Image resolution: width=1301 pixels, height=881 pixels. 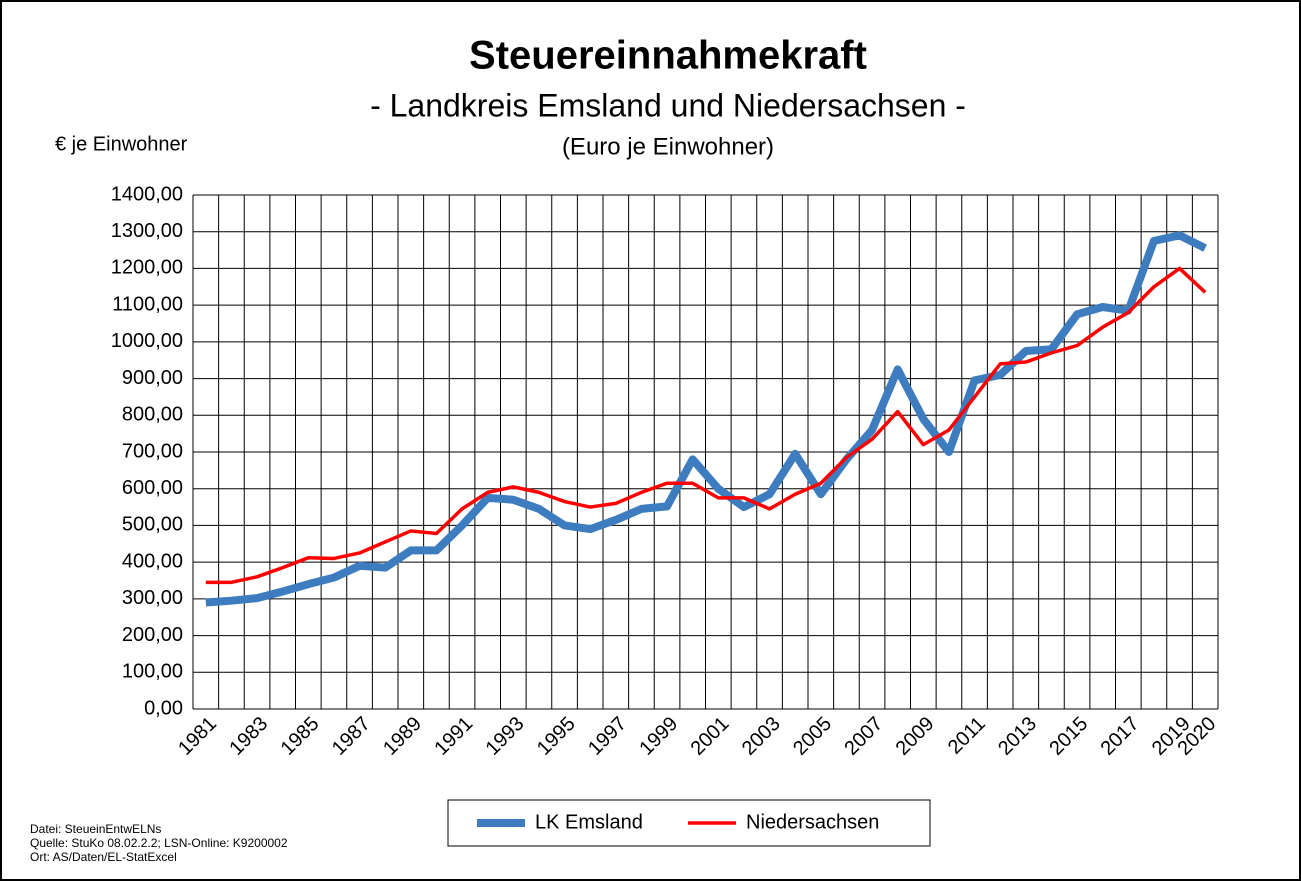 What do you see at coordinates (812, 822) in the screenshot?
I see `legend-label: Niedersachsen` at bounding box center [812, 822].